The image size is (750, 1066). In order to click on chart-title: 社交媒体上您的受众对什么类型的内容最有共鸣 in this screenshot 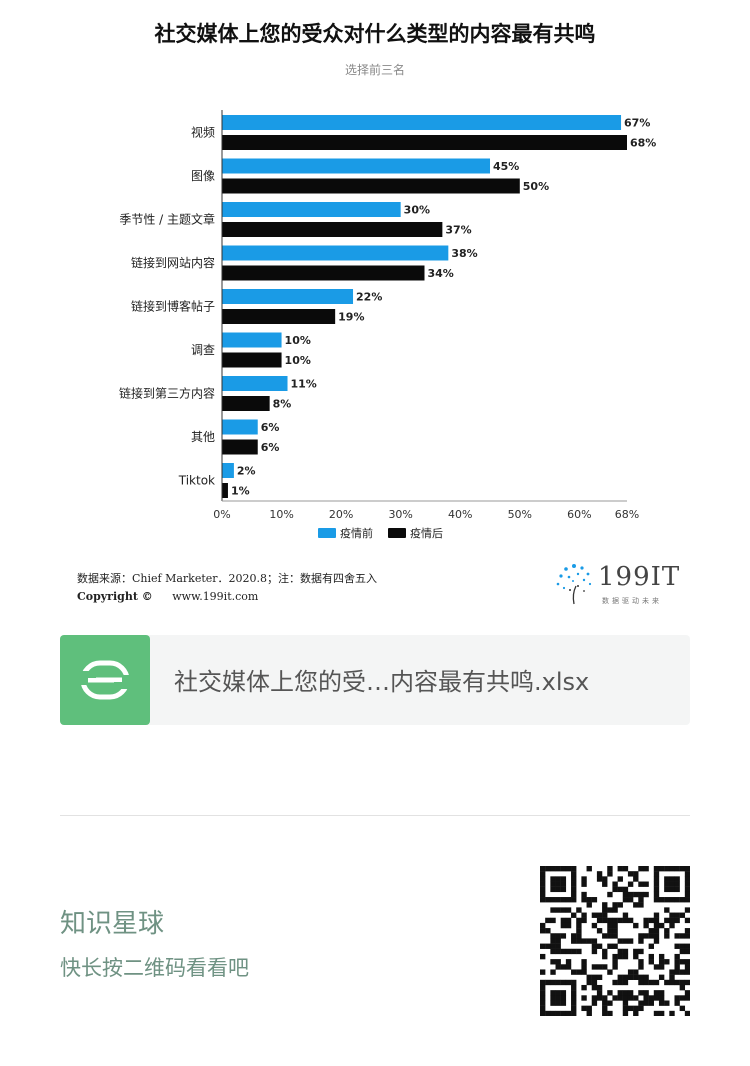, I will do `click(375, 34)`.